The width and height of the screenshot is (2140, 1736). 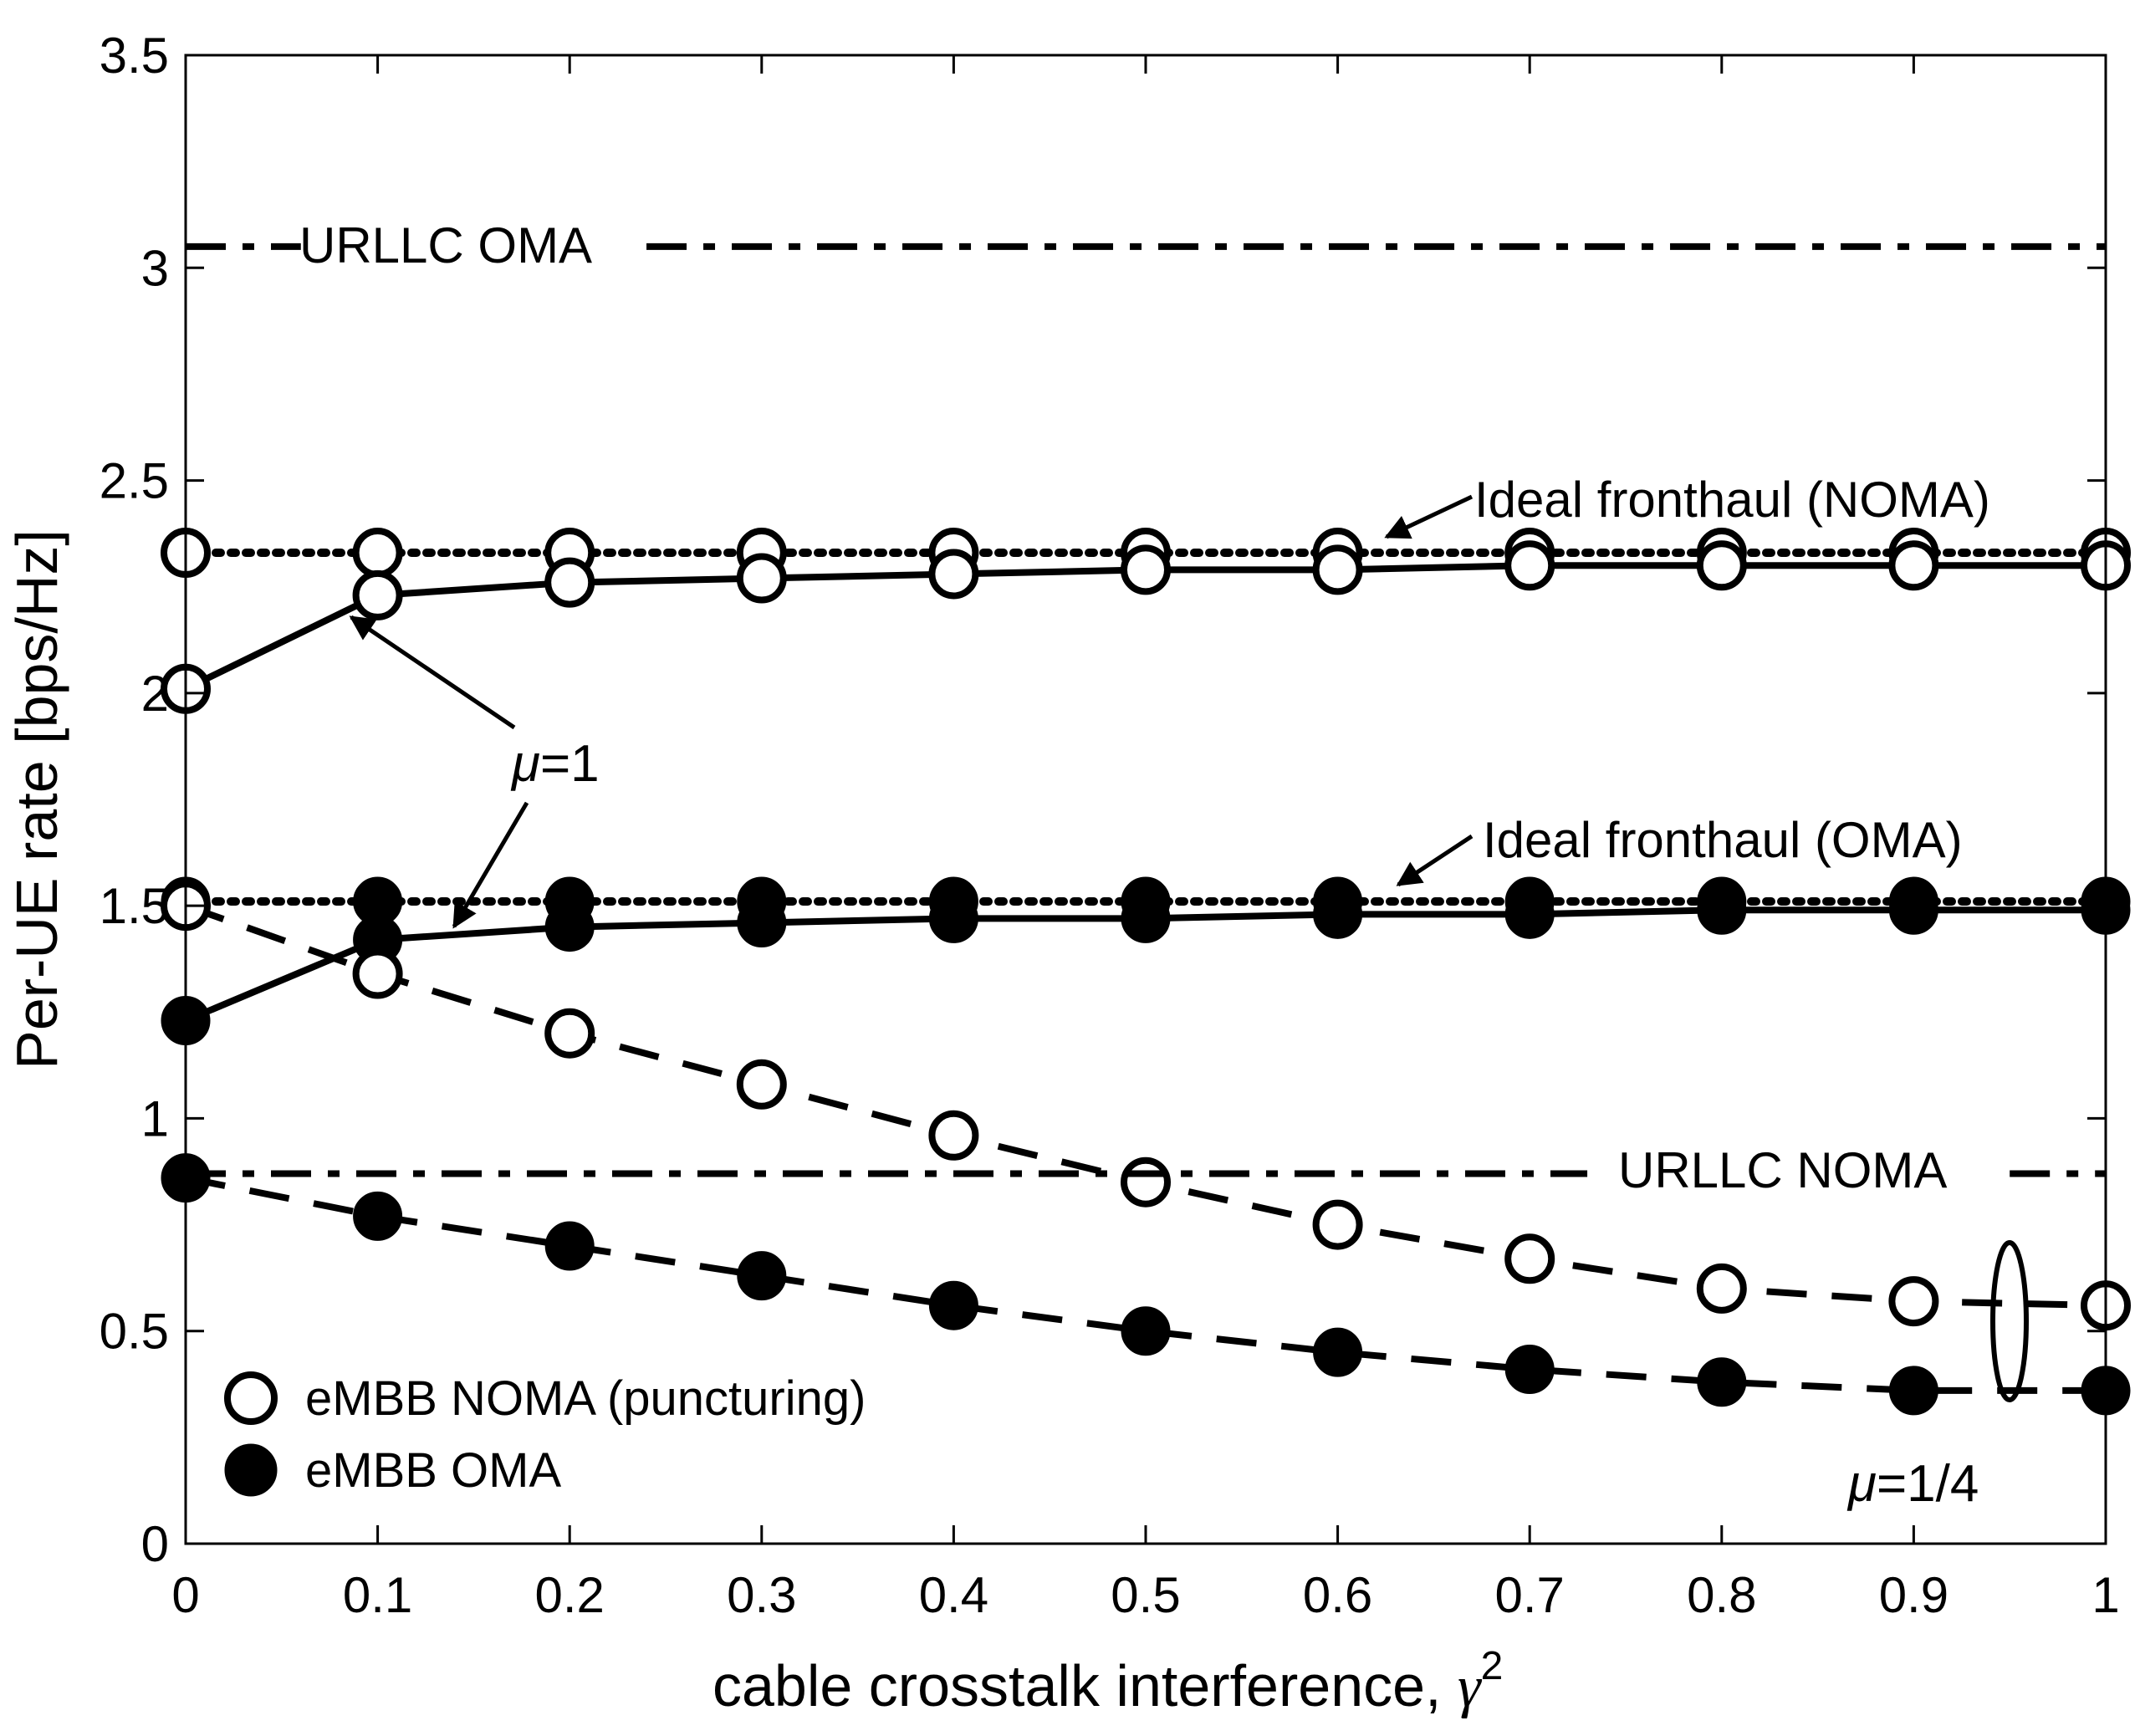 I want to click on mu-quarter-value: =1/4, so click(x=1928, y=1484).